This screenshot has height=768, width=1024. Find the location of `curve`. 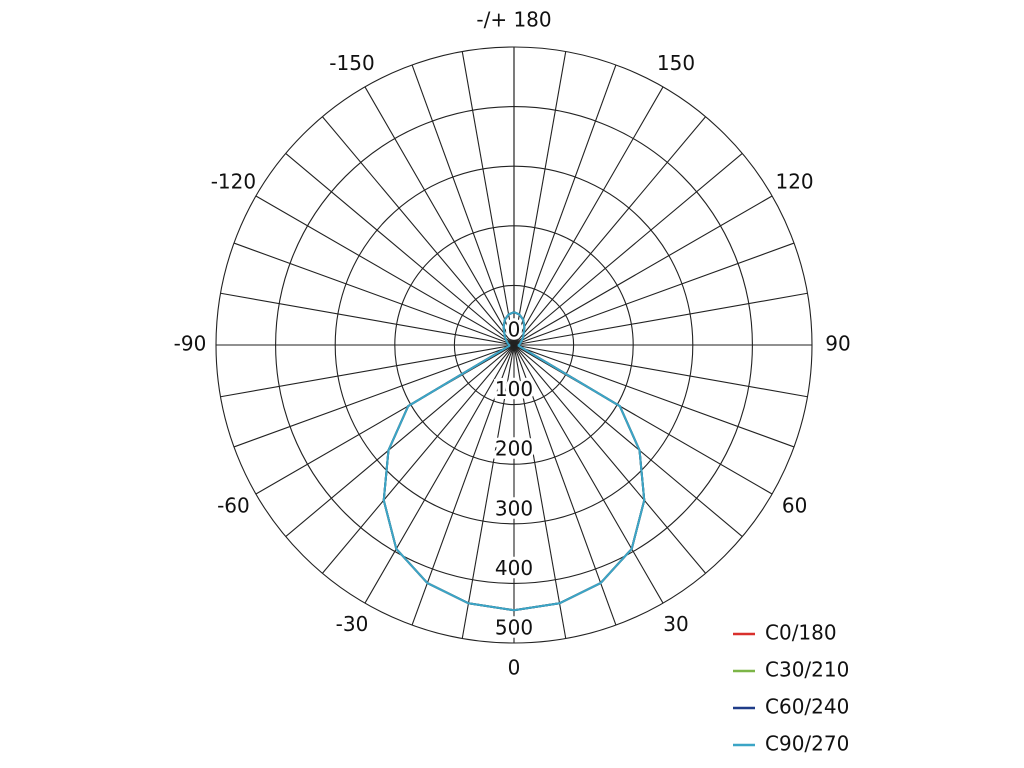

curve is located at coordinates (514, 461).